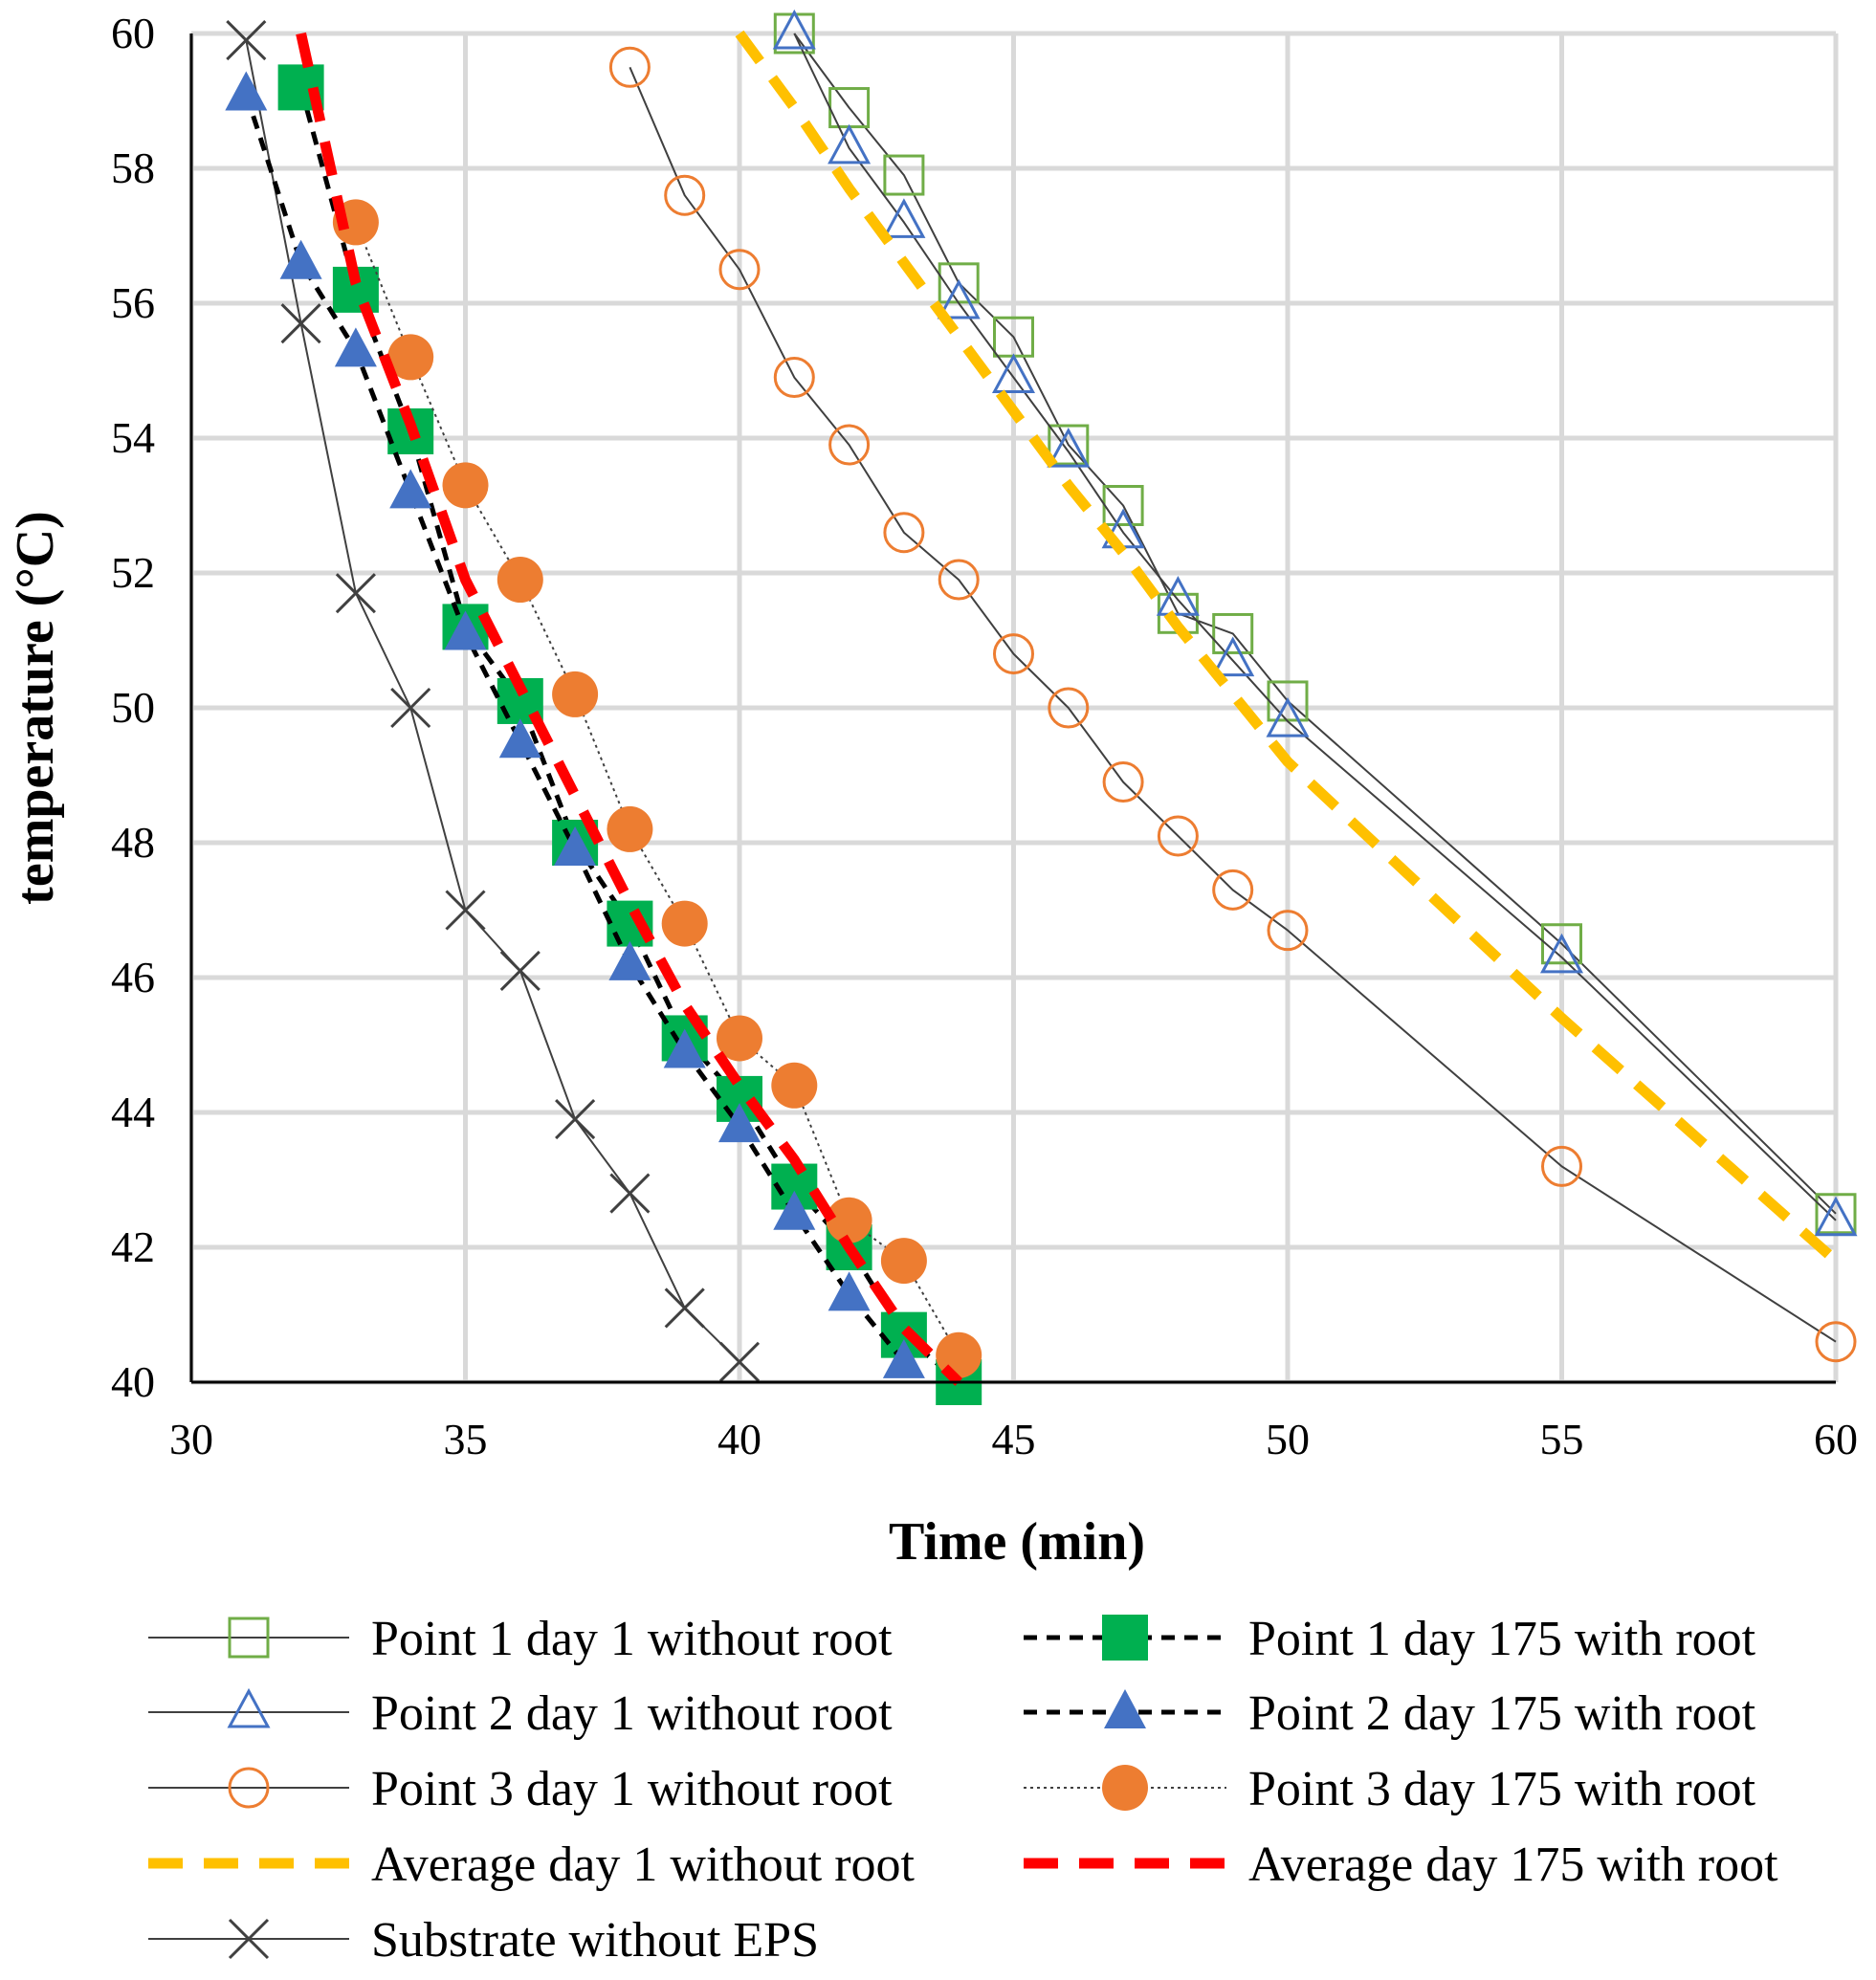 Image resolution: width=1876 pixels, height=1980 pixels. I want to click on legend-label: Point 1 day 175 with root, so click(1502, 1639).